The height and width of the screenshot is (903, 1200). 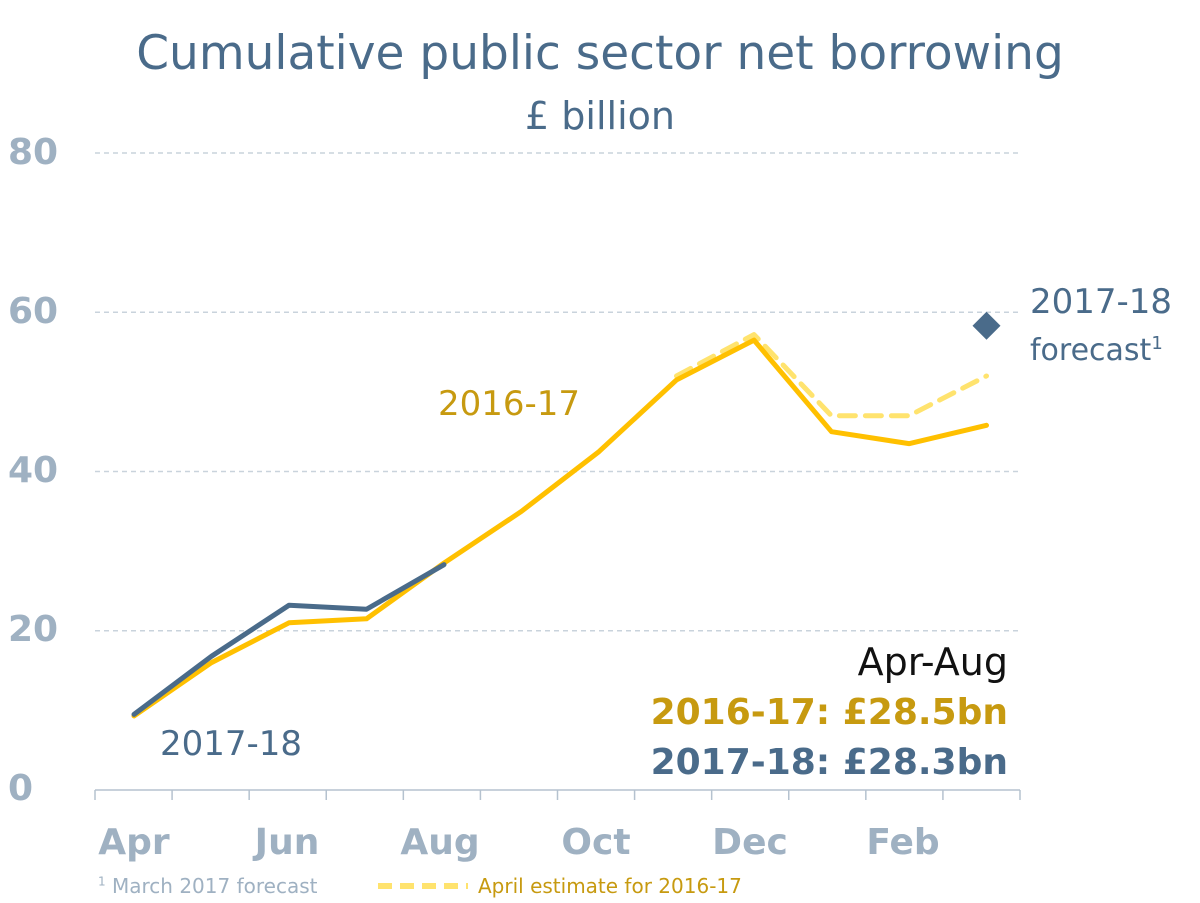 What do you see at coordinates (102, 881) in the screenshot?
I see `footnote-marker: 1` at bounding box center [102, 881].